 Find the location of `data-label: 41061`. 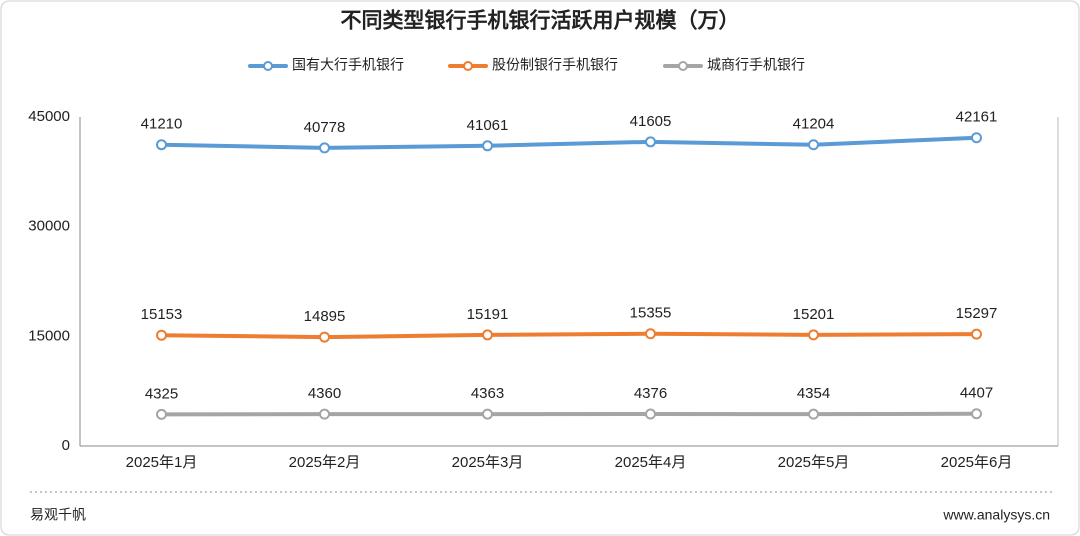

data-label: 41061 is located at coordinates (488, 125).